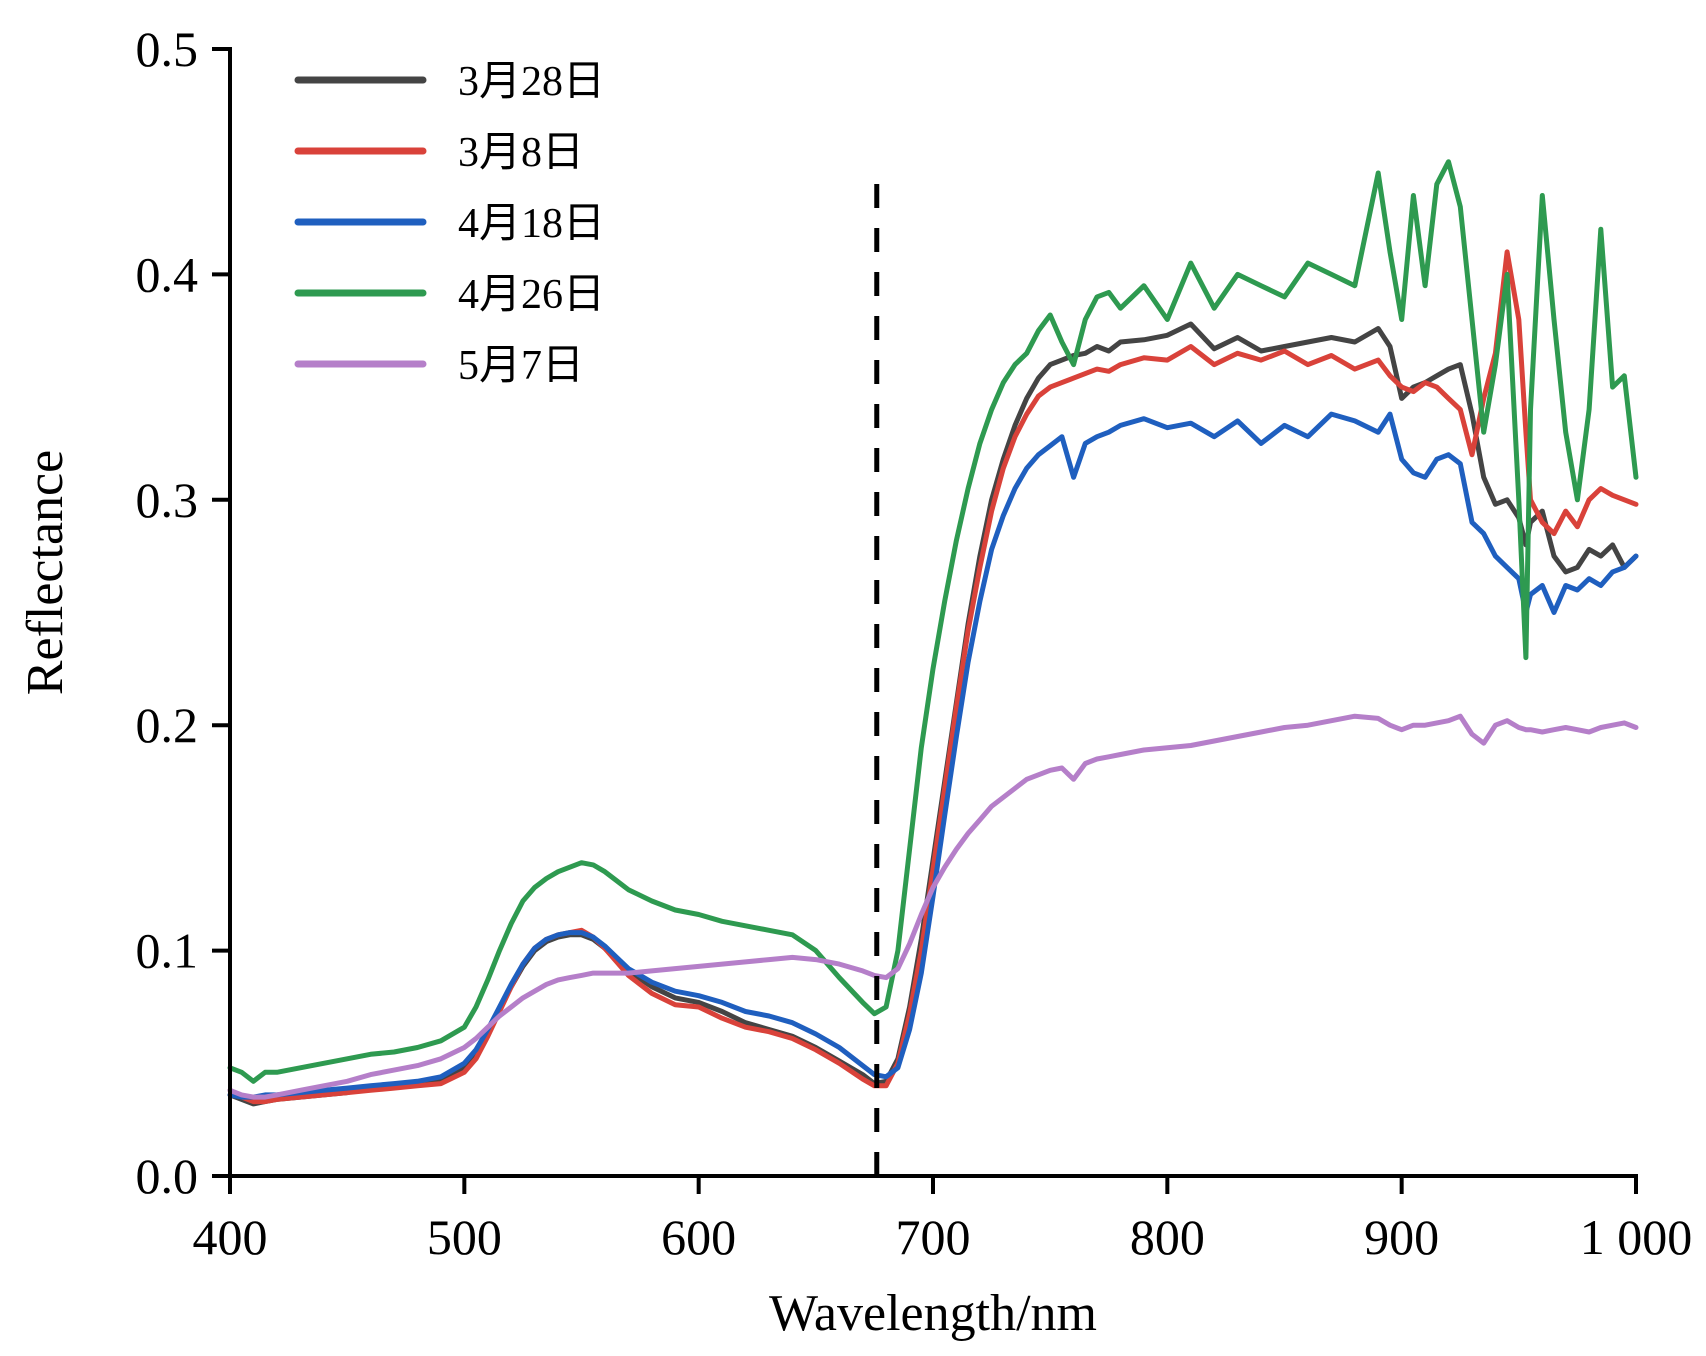 The height and width of the screenshot is (1356, 1706). Describe the element at coordinates (230, 1237) in the screenshot. I see `x-tick-label: 400` at that location.